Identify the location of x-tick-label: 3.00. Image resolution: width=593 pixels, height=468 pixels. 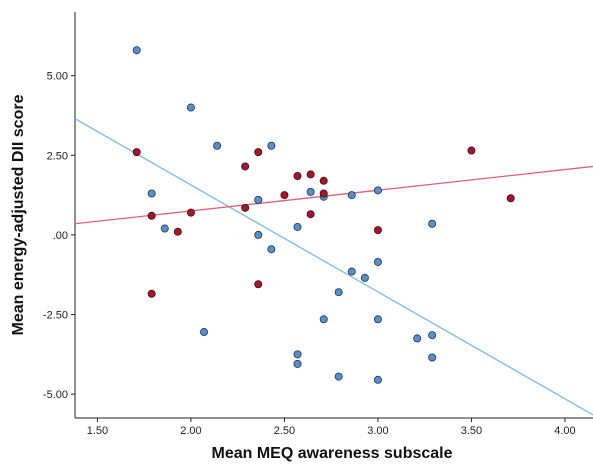
(377, 431).